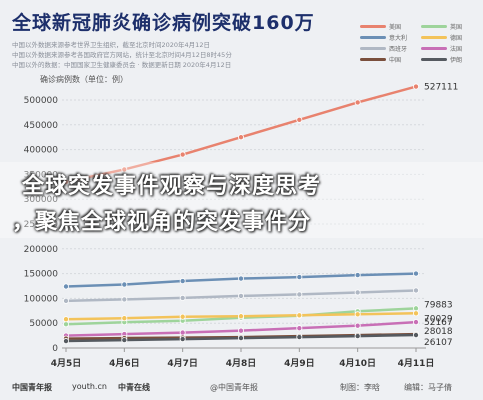 Image resolution: width=483 pixels, height=400 pixels. I want to click on x-tick-label: 4月9日, so click(299, 363).